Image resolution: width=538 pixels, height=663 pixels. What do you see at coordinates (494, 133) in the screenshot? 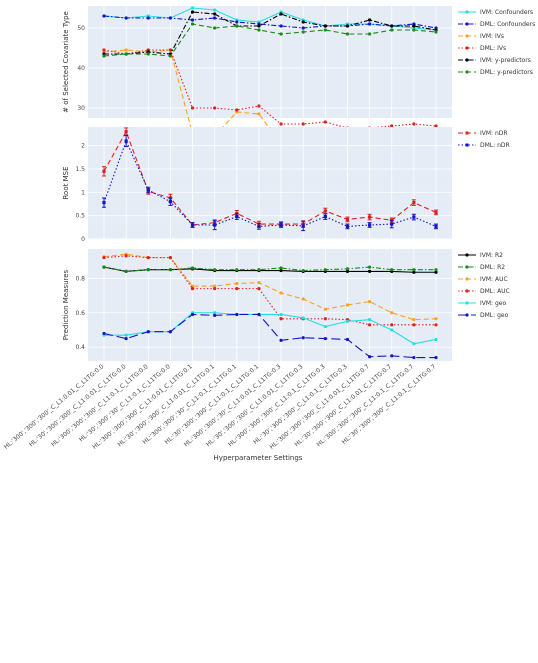
I see `legend-label: IVM: nDR` at bounding box center [494, 133].